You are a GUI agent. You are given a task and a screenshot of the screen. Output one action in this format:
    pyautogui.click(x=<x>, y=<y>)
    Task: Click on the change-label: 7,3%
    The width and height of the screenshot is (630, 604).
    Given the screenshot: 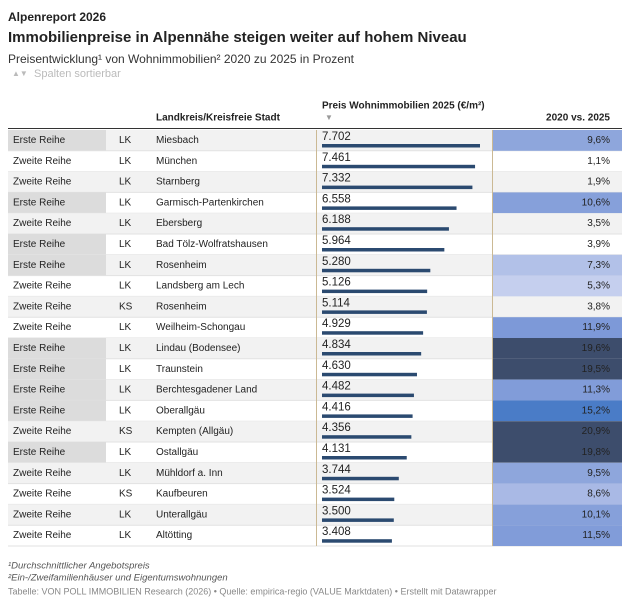 What is the action you would take?
    pyautogui.click(x=598, y=265)
    